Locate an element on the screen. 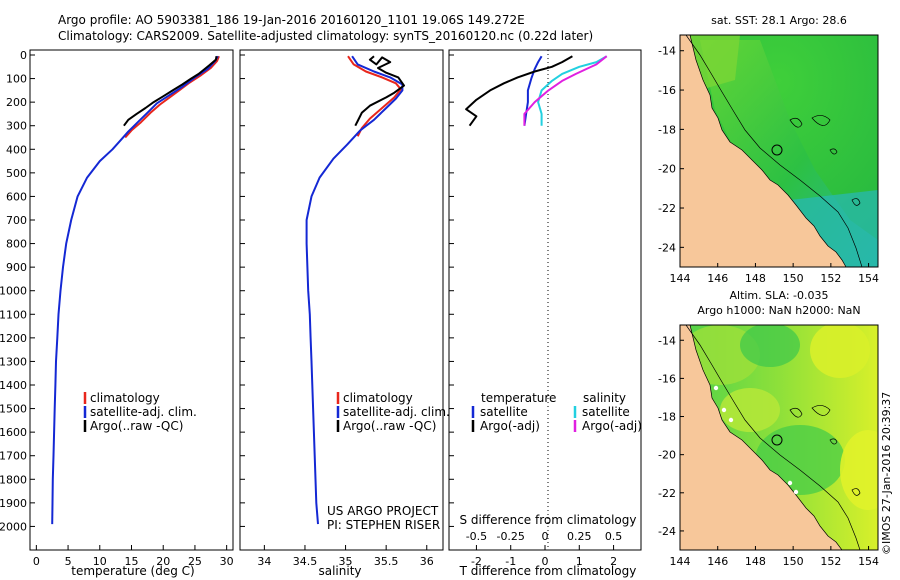  reef-contour-a is located at coordinates (796, 412).